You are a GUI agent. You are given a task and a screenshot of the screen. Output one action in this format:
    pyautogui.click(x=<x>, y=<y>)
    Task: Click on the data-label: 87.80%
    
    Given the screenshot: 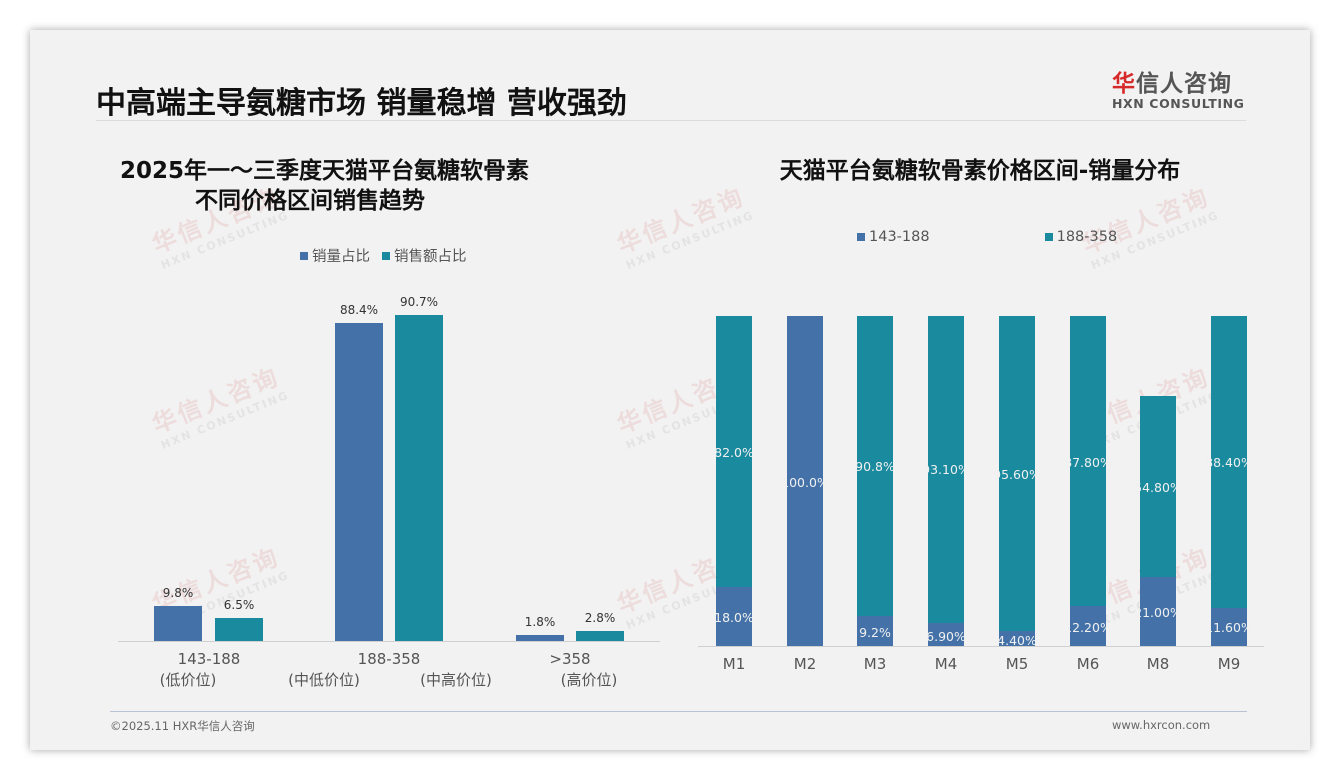 What is the action you would take?
    pyautogui.click(x=1088, y=462)
    